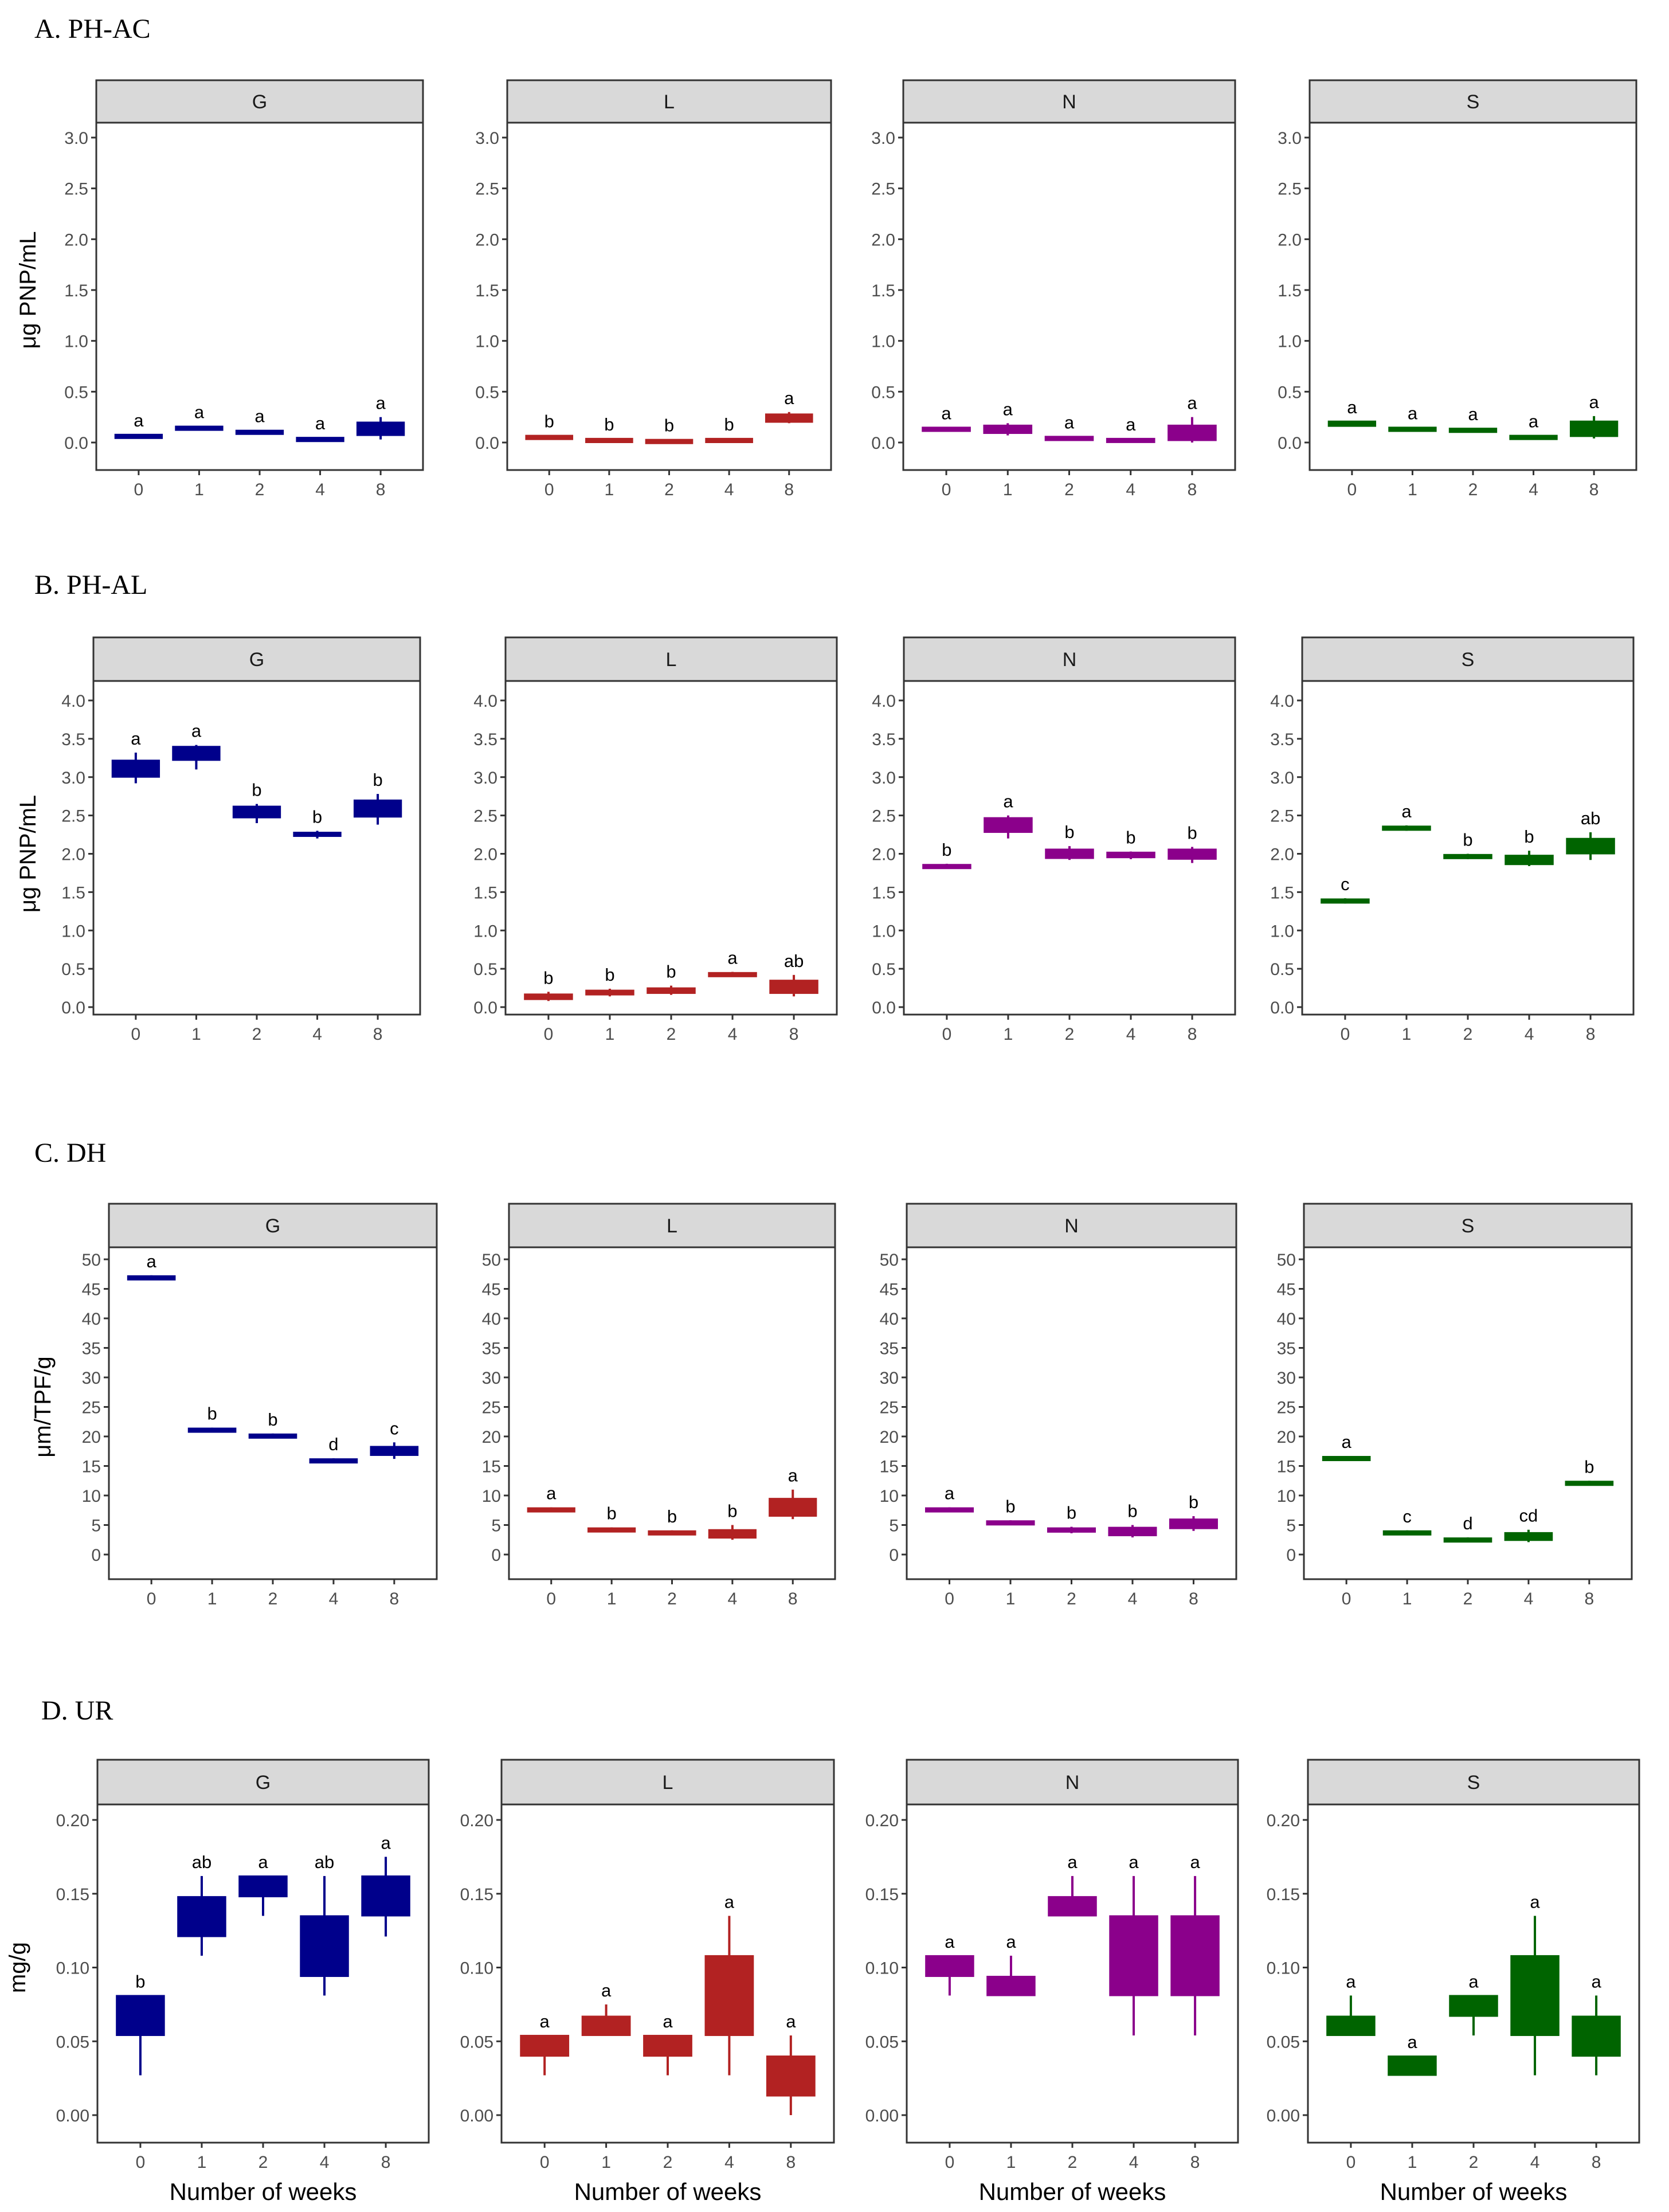 The height and width of the screenshot is (2212, 1669). Describe the element at coordinates (72, 1821) in the screenshot. I see `y-tick-label: 0.20` at that location.